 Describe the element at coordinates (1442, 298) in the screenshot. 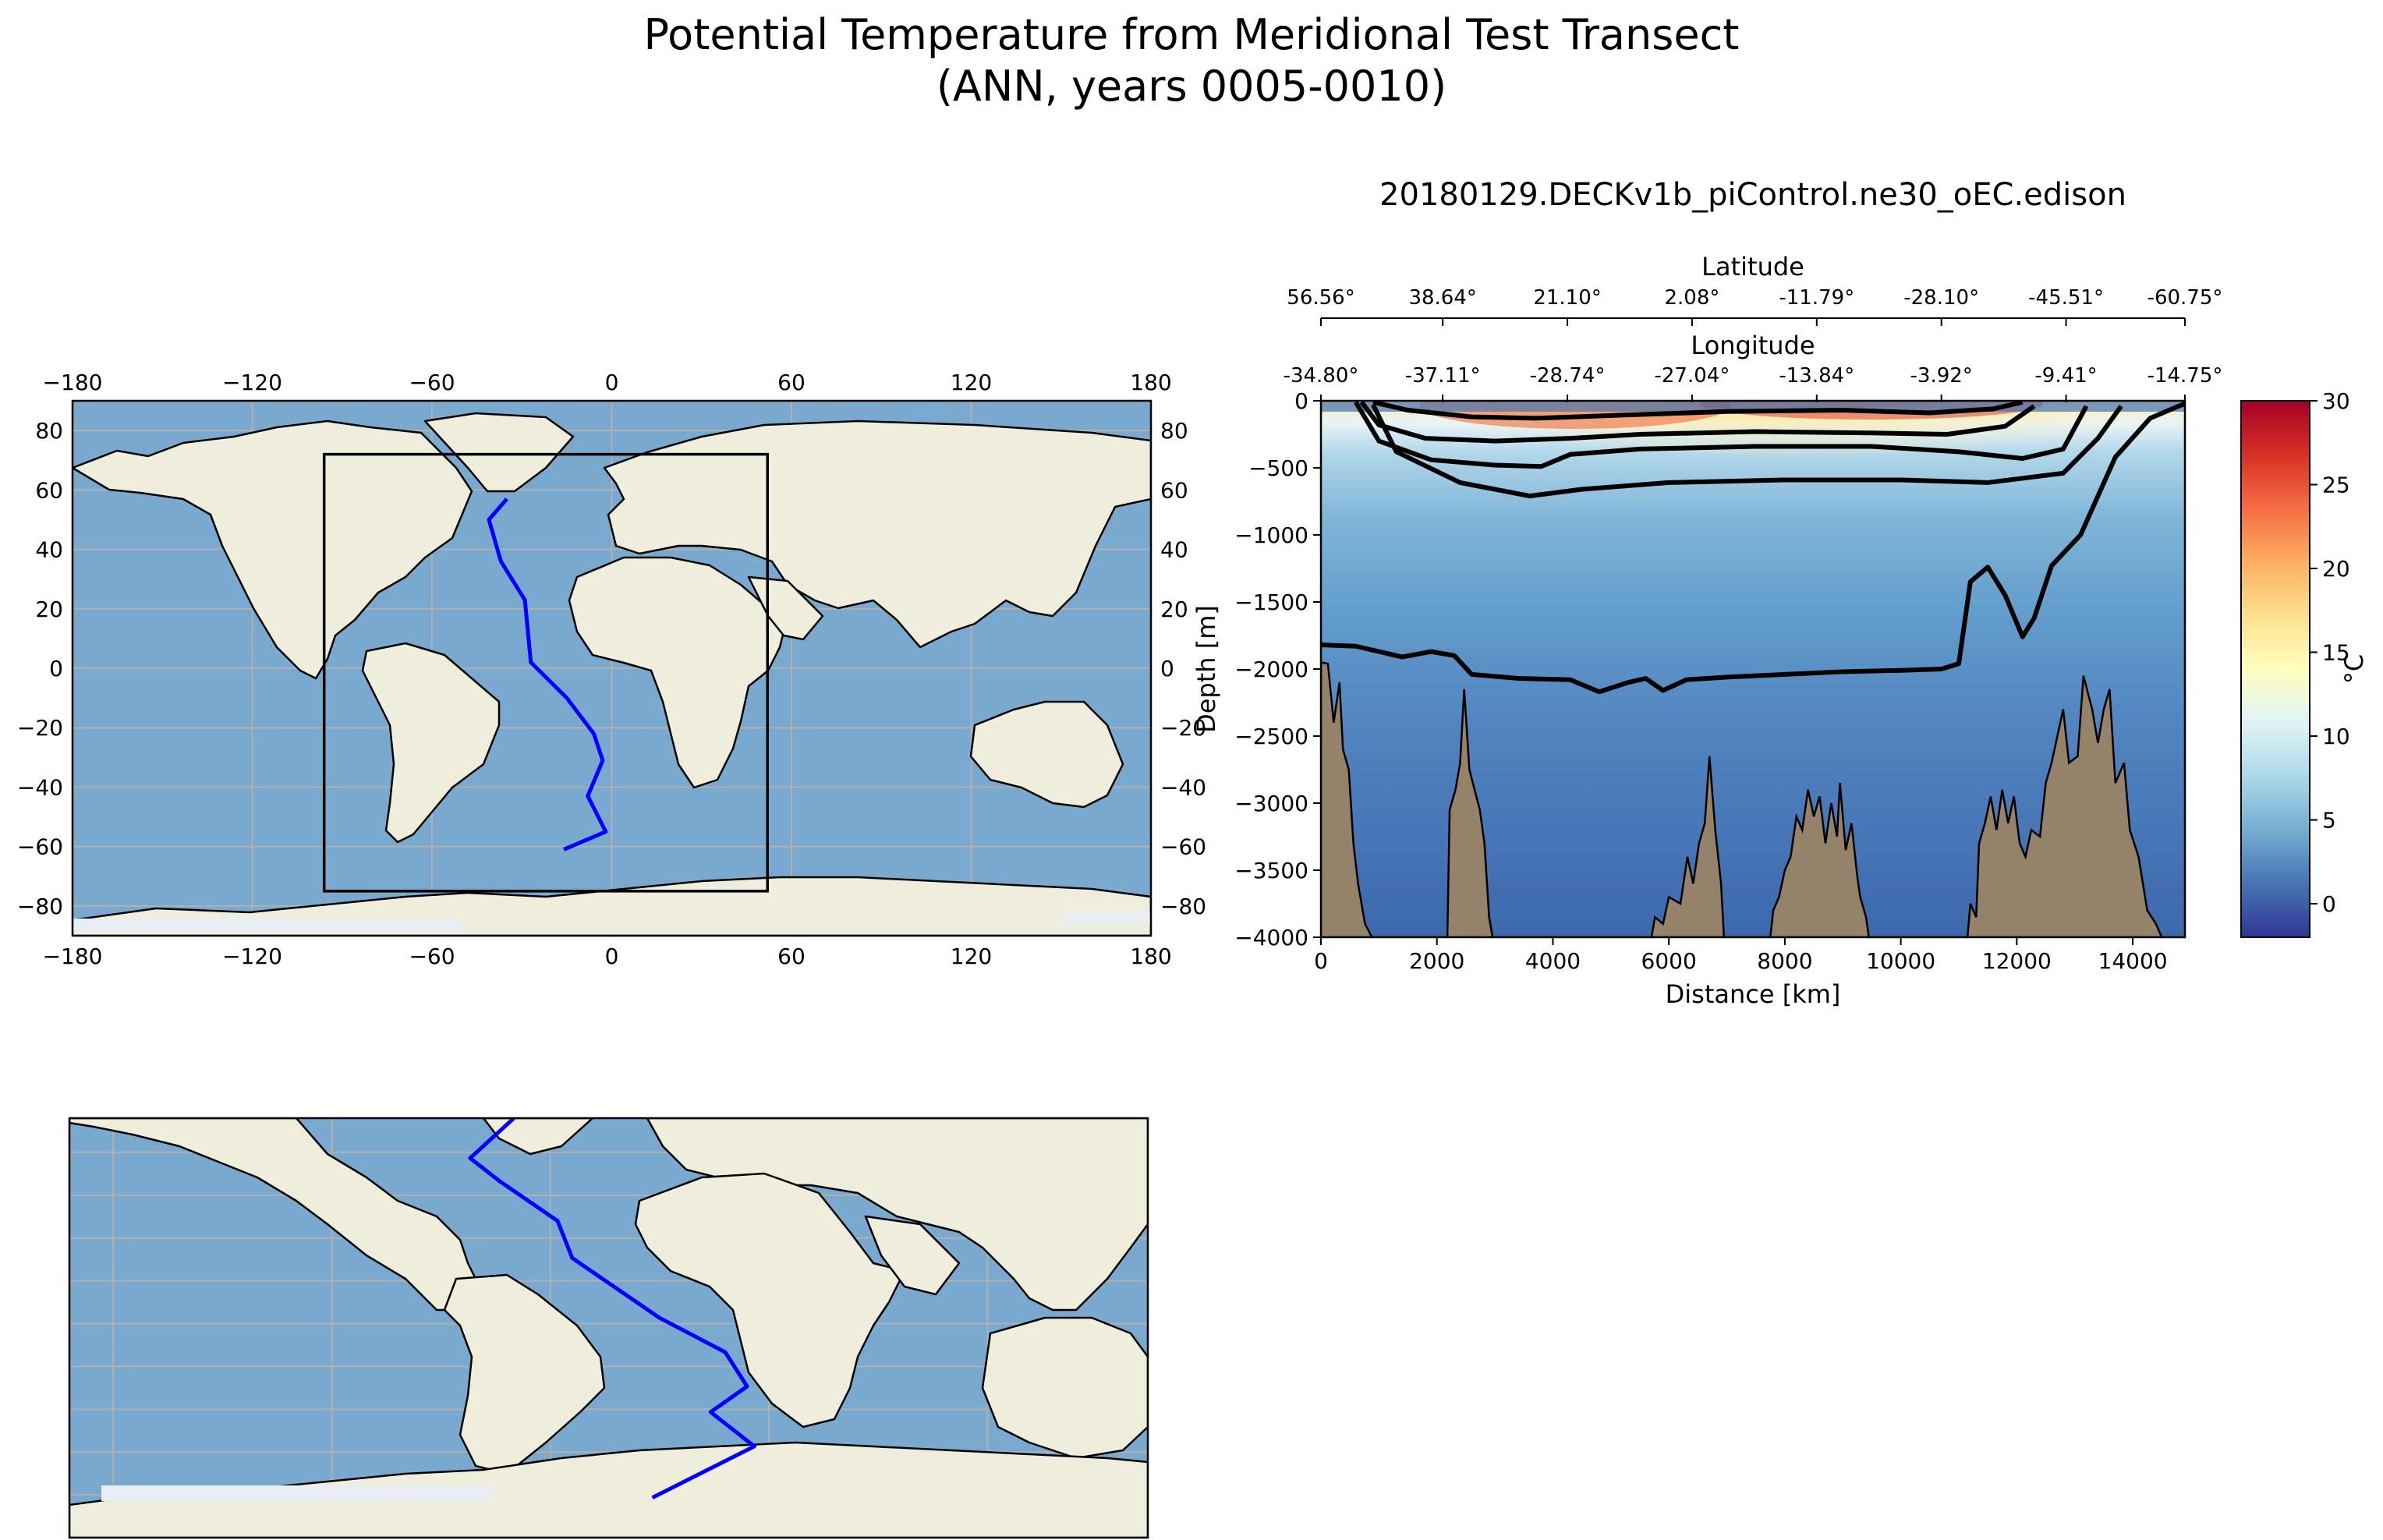

I see `latitude-tick-label: 38.64°` at that location.